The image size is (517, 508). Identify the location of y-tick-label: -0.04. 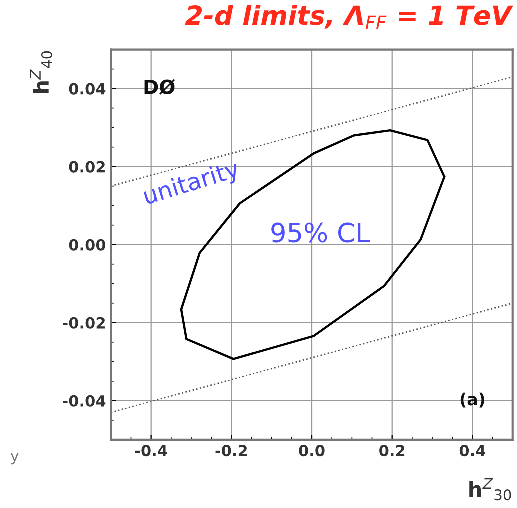
(84, 401).